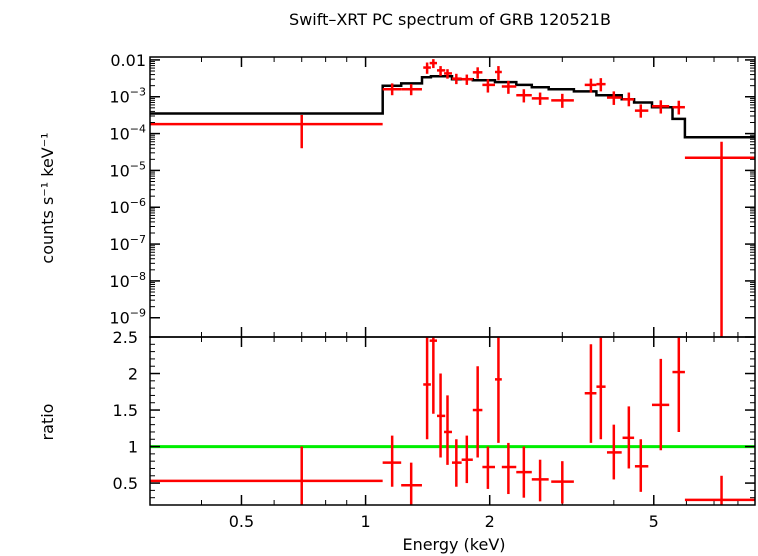  What do you see at coordinates (241, 521) in the screenshot?
I see `x-tick-label: 0.5` at bounding box center [241, 521].